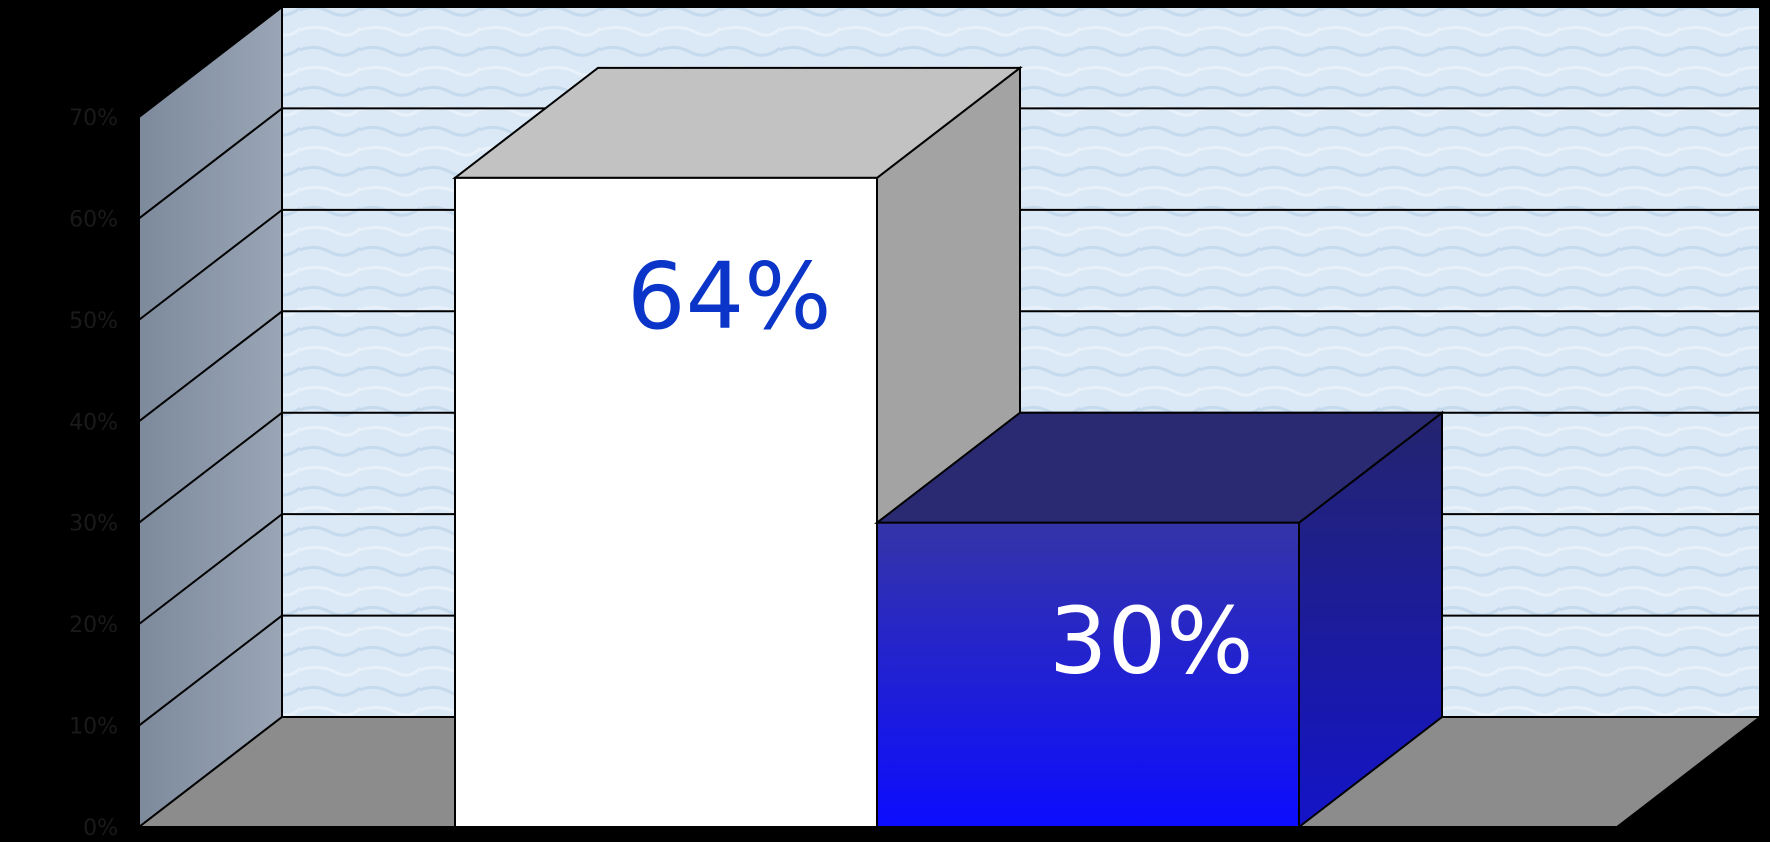 Image resolution: width=1770 pixels, height=842 pixels. Describe the element at coordinates (100, 828) in the screenshot. I see `y-tick-label: 0%` at that location.